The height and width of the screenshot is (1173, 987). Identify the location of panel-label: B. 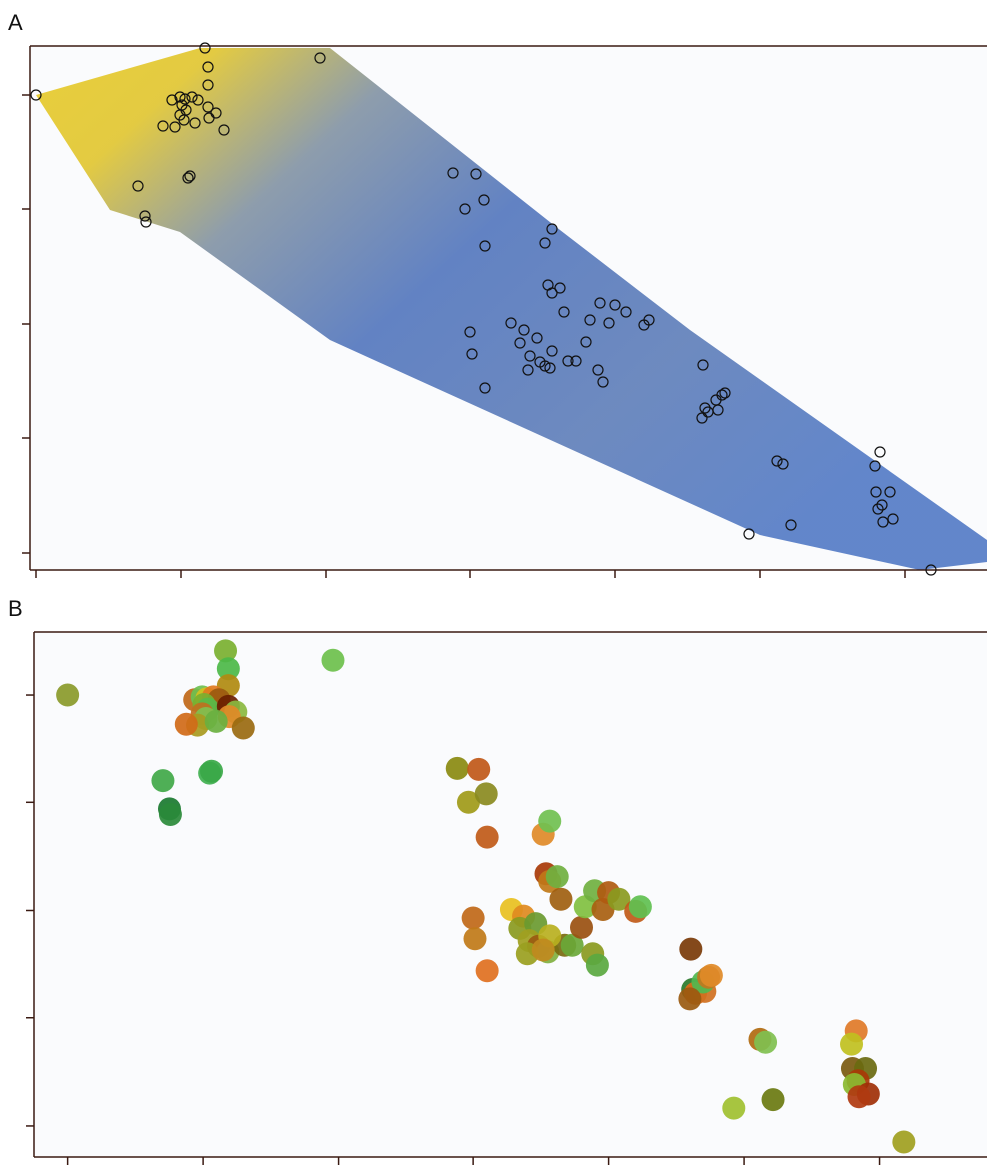
(15, 608).